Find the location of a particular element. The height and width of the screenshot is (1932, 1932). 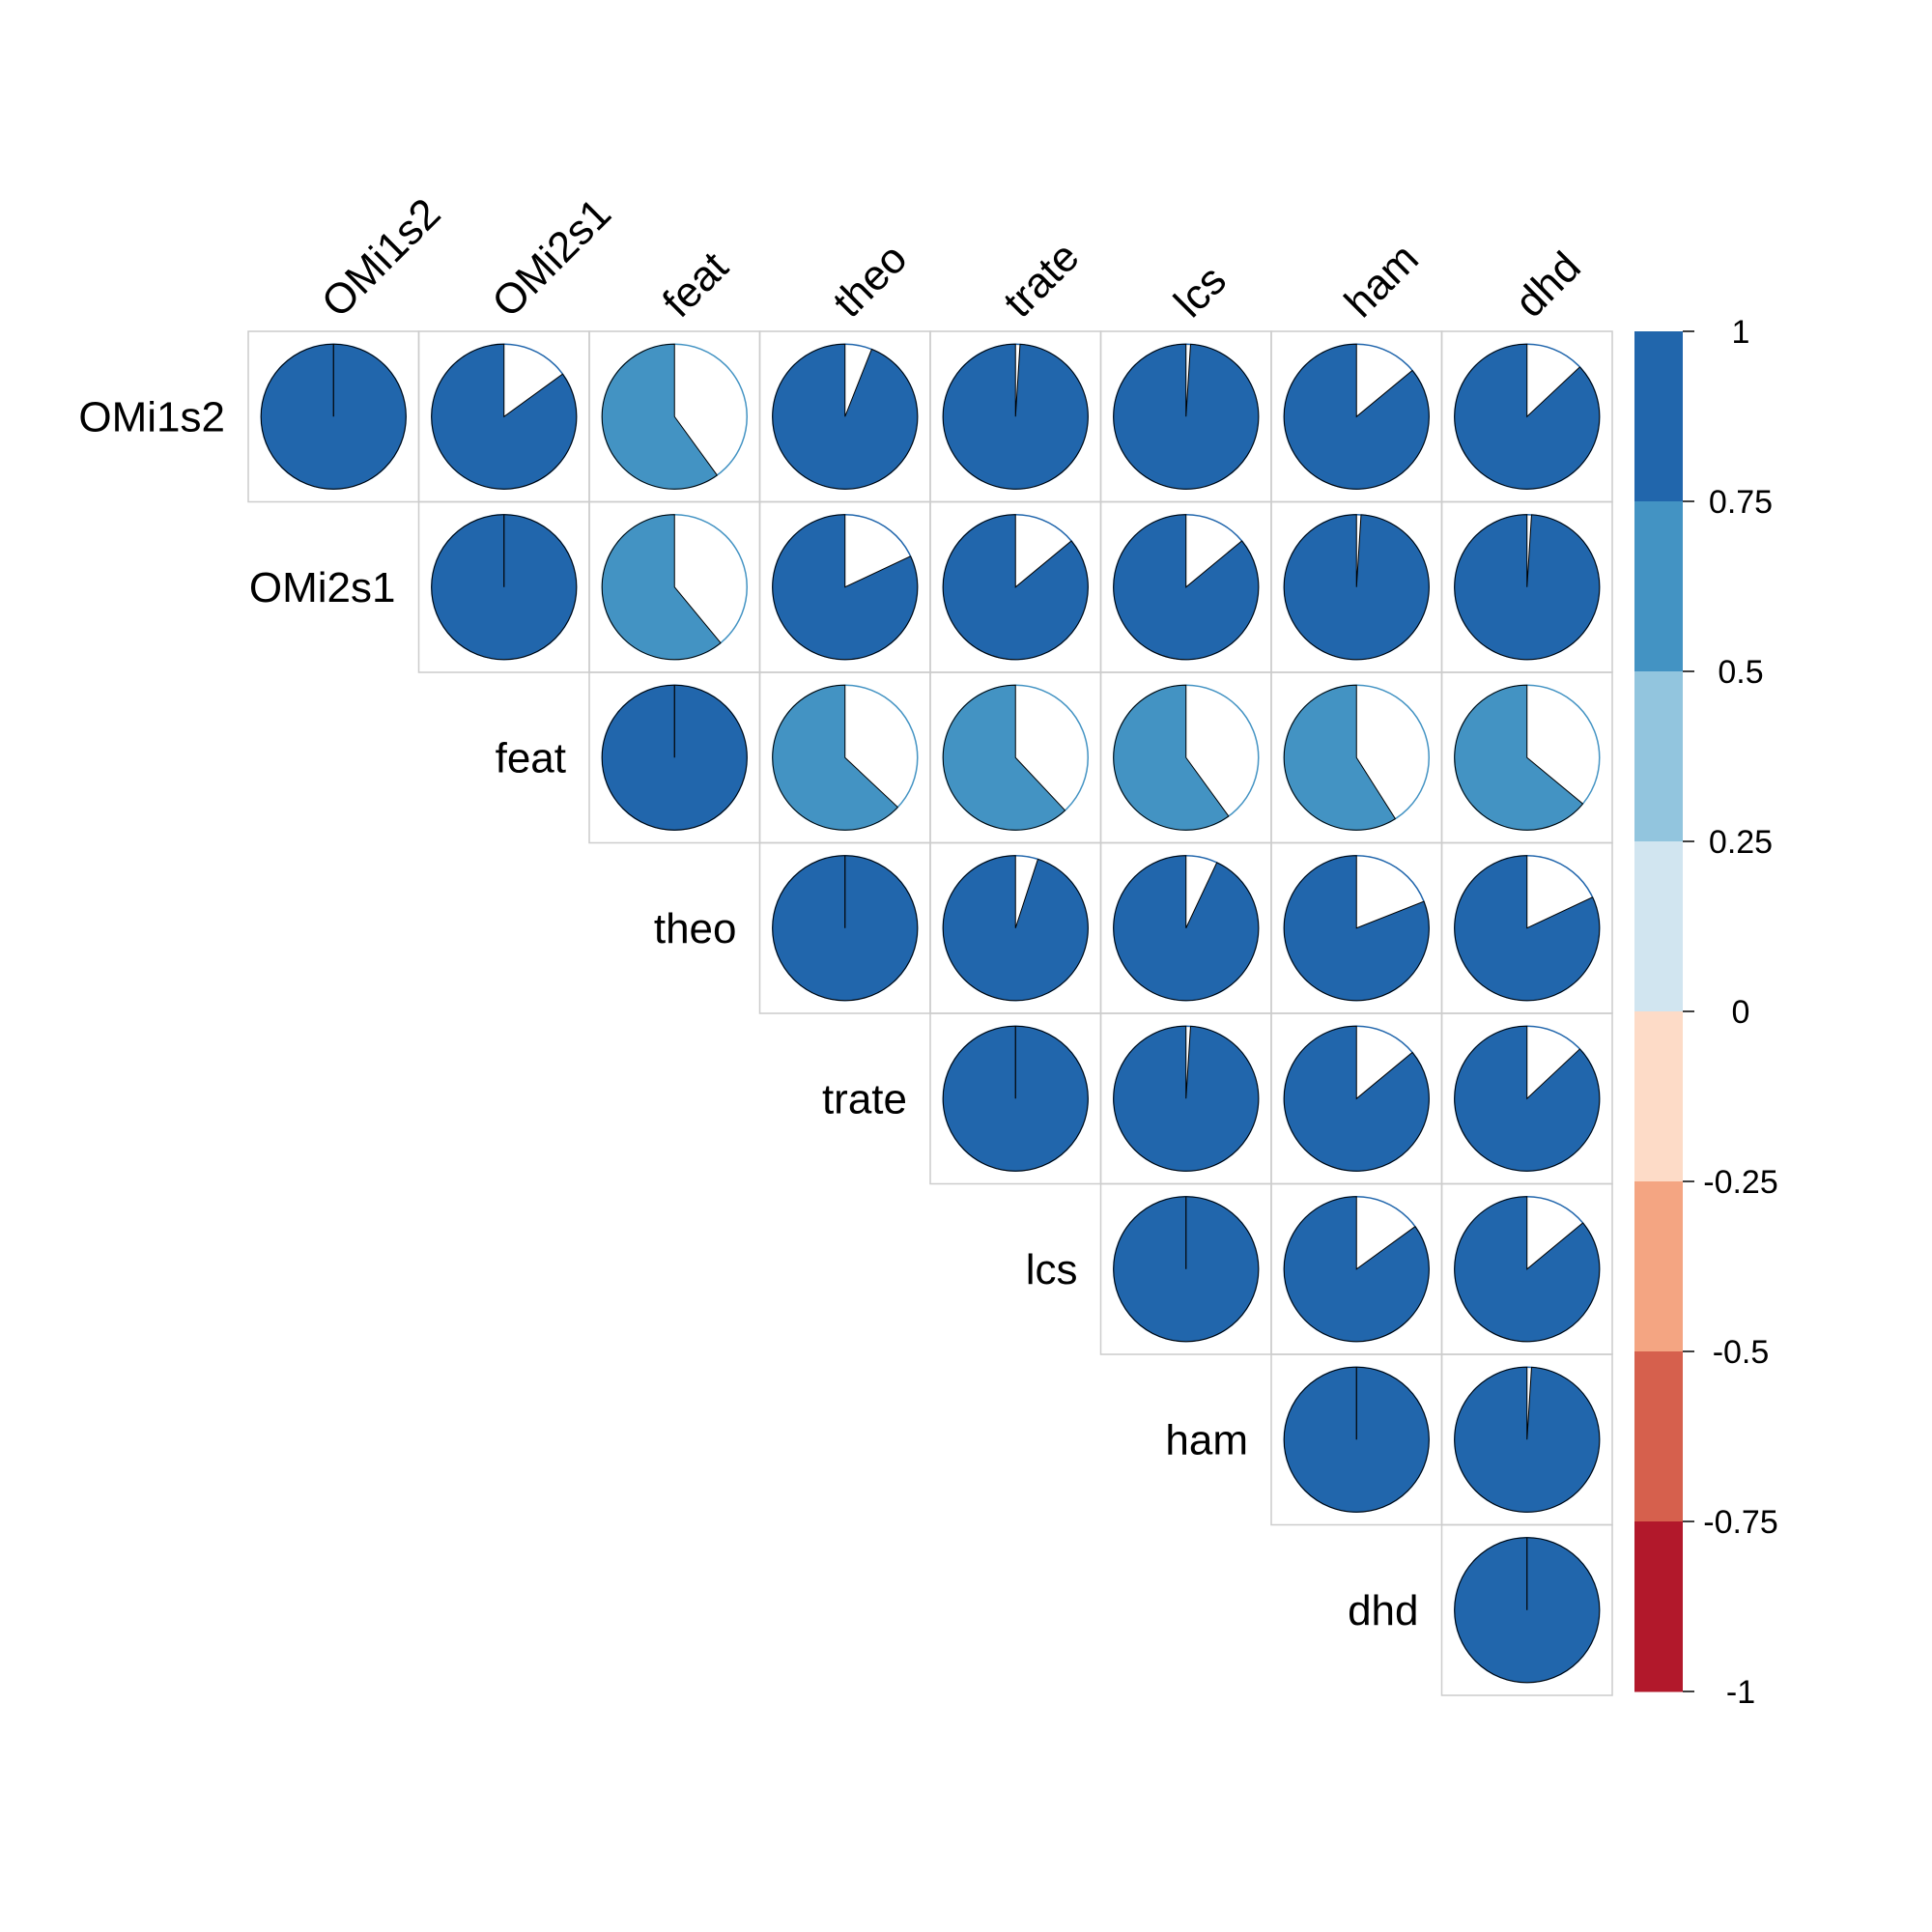

pie-OMi2s1-lcs is located at coordinates (1186, 587).